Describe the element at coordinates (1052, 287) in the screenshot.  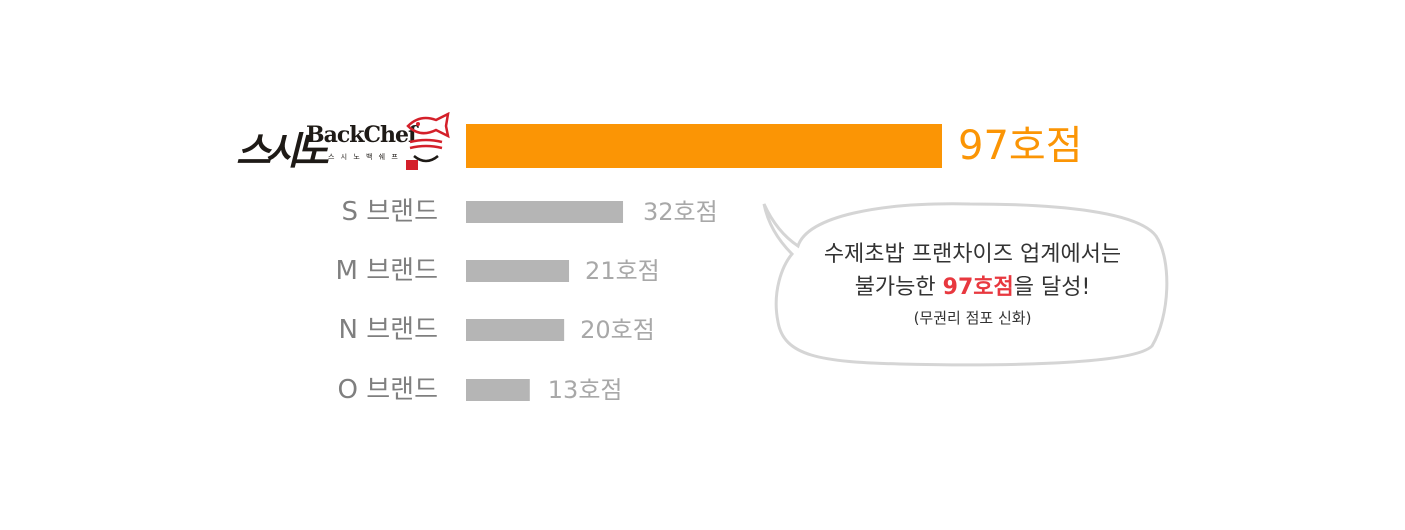
I see `bubble-line-2-post: 을 달성!` at that location.